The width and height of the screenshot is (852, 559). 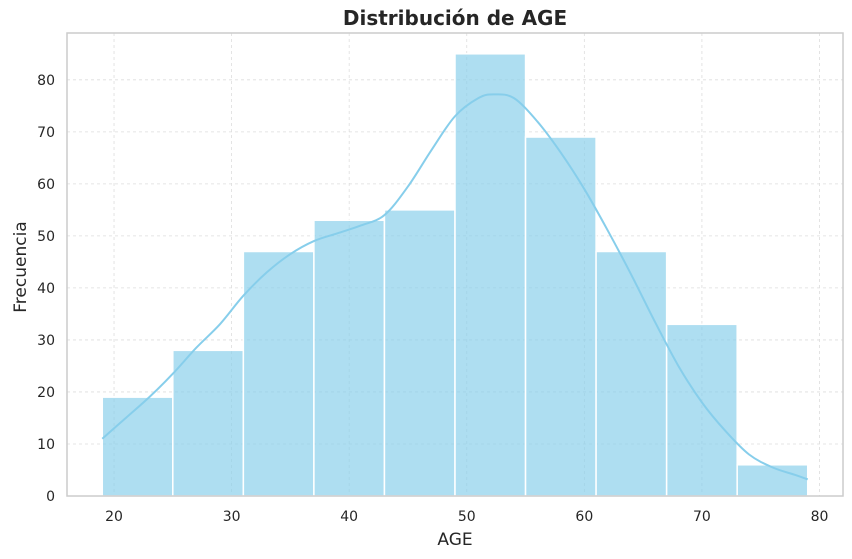 What do you see at coordinates (467, 517) in the screenshot?
I see `x-tick-label: 50` at bounding box center [467, 517].